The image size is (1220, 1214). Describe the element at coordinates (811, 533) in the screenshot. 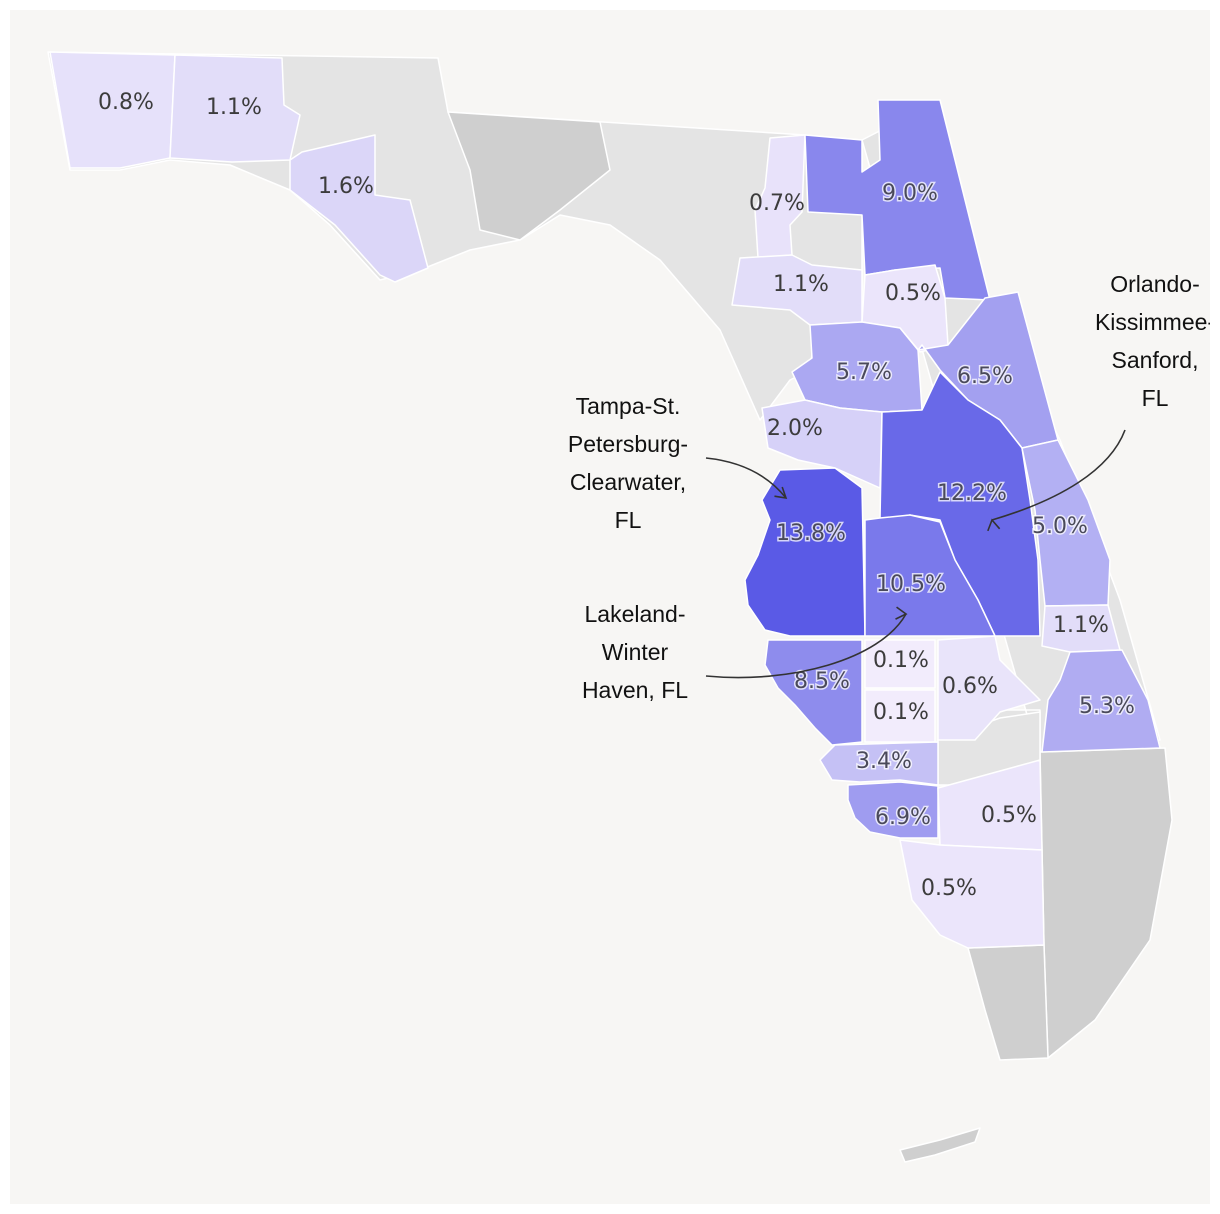

I see `label-tampa: 13.8%` at that location.